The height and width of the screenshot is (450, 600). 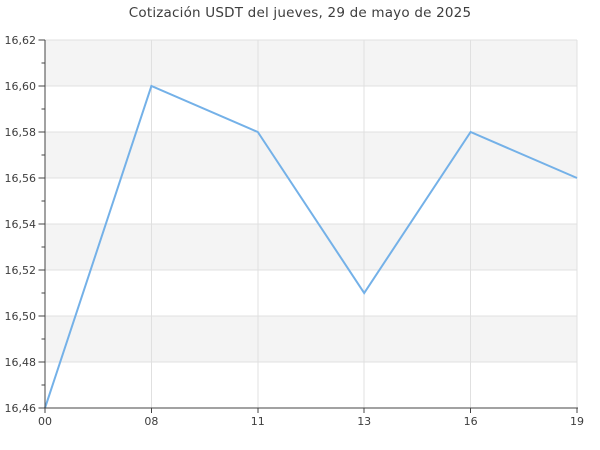 What do you see at coordinates (364, 421) in the screenshot?
I see `x-tick-label: 13` at bounding box center [364, 421].